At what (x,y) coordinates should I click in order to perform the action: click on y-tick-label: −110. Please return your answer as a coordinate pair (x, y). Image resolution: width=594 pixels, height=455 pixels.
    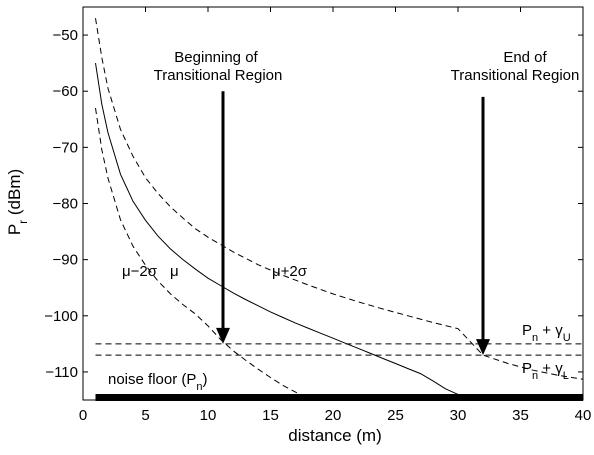
    Looking at the image, I should click on (61, 372).